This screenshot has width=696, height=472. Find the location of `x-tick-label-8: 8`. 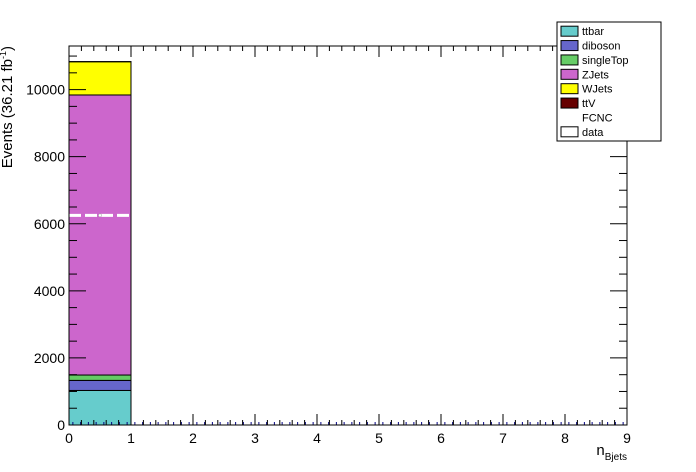

x-tick-label-8: 8 is located at coordinates (565, 438).